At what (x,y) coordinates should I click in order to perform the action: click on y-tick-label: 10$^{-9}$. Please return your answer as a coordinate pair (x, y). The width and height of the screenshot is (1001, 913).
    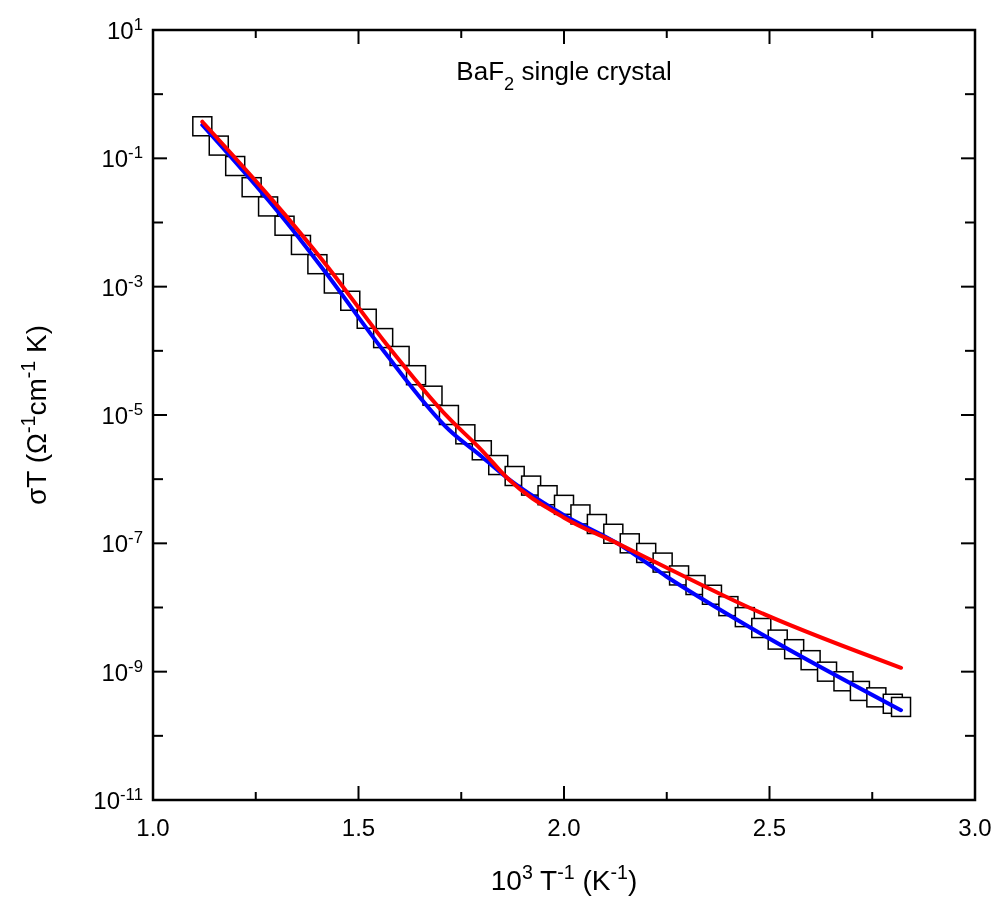
    Looking at the image, I should click on (122, 671).